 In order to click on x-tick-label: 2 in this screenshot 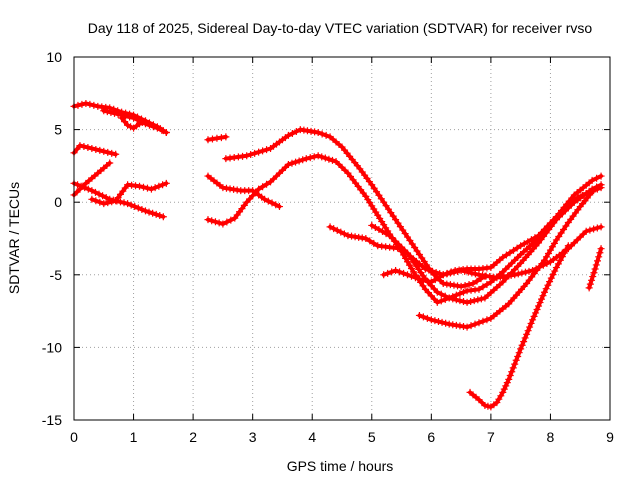, I will do `click(193, 437)`.